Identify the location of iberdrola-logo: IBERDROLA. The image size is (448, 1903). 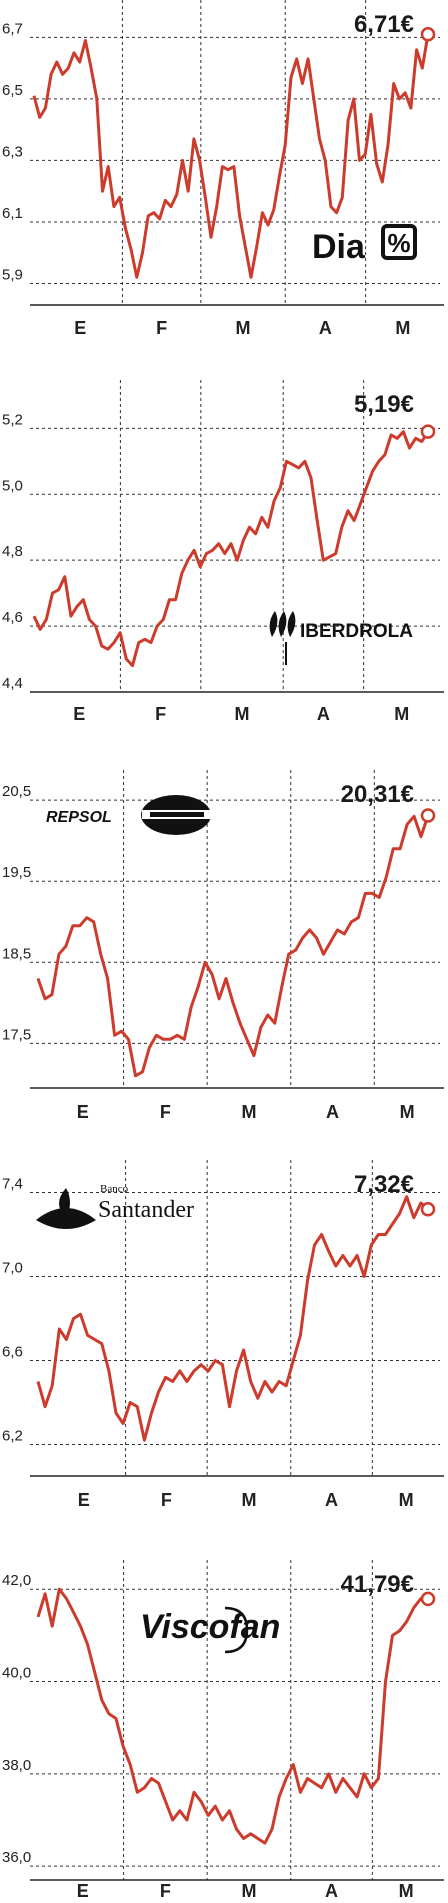
(341, 638).